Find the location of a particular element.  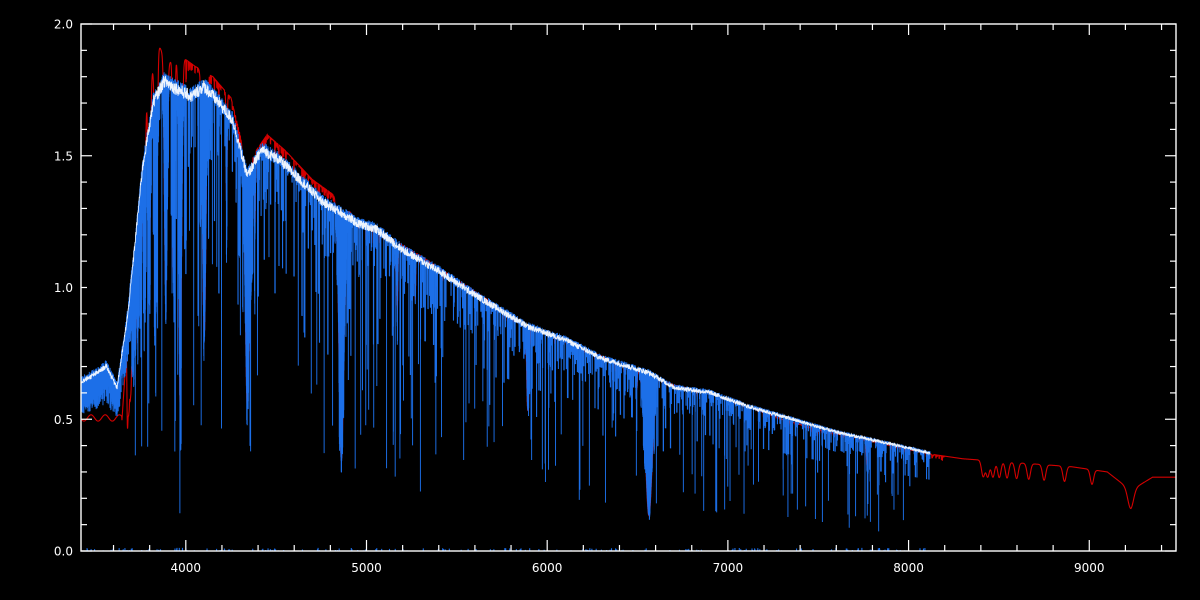

x-tick-label: 7000 is located at coordinates (728, 568).